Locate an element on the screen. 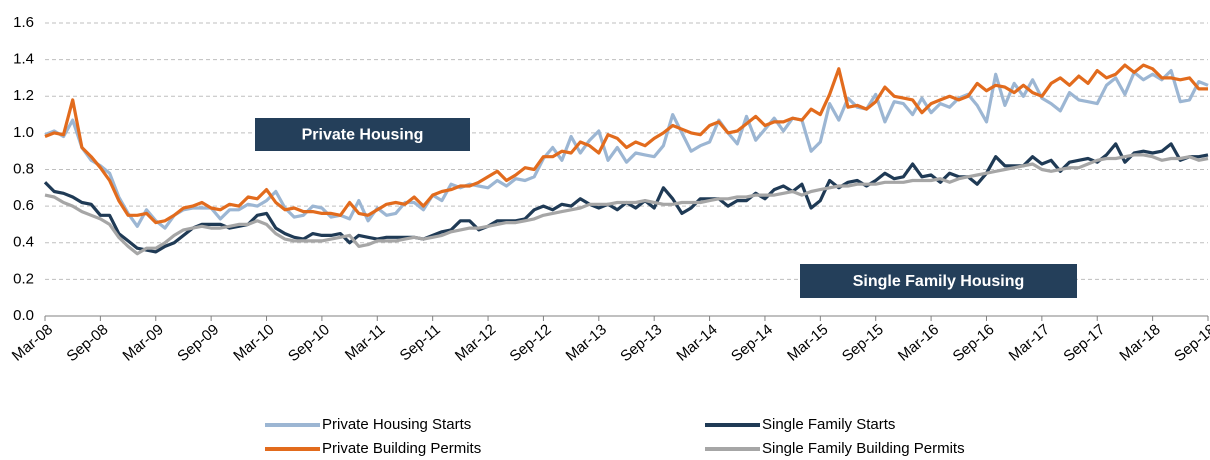 The image size is (1210, 460). x-tick-label: Sep-09 is located at coordinates (198, 343).